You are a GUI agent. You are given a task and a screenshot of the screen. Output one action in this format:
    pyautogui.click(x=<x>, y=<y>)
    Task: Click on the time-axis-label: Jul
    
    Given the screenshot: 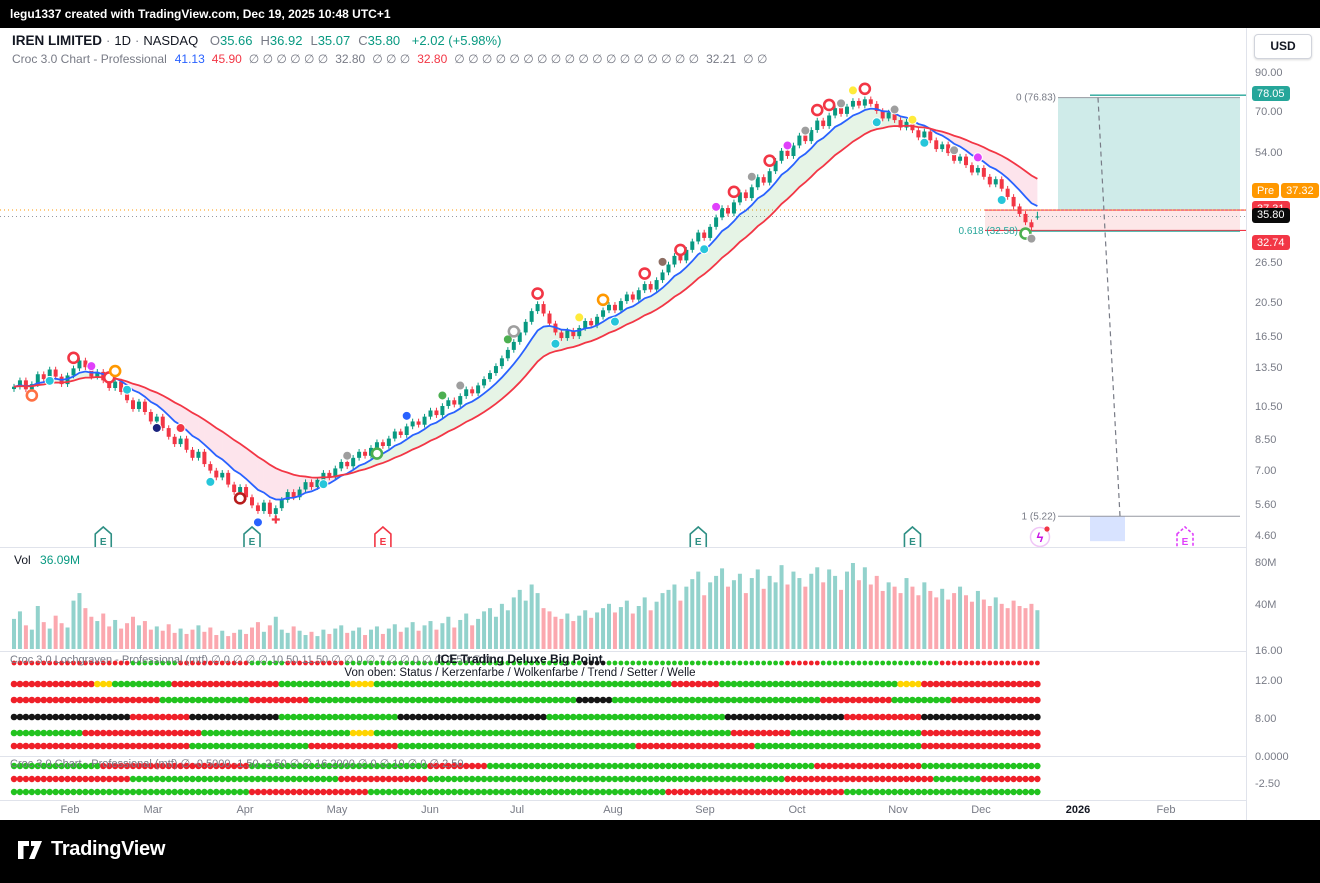 What is the action you would take?
    pyautogui.click(x=517, y=810)
    